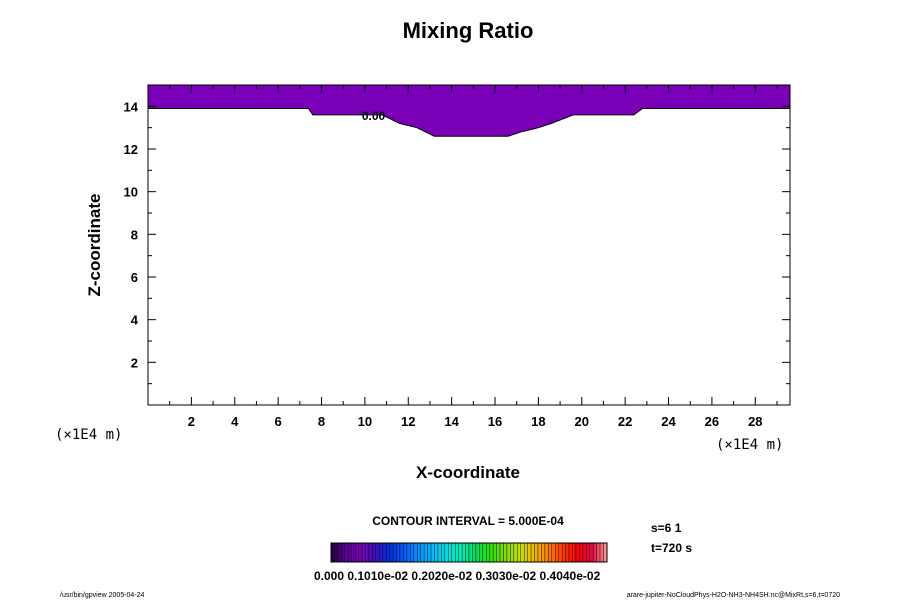  Describe the element at coordinates (671, 548) in the screenshot. I see `info-t-text: t=720 s` at that location.